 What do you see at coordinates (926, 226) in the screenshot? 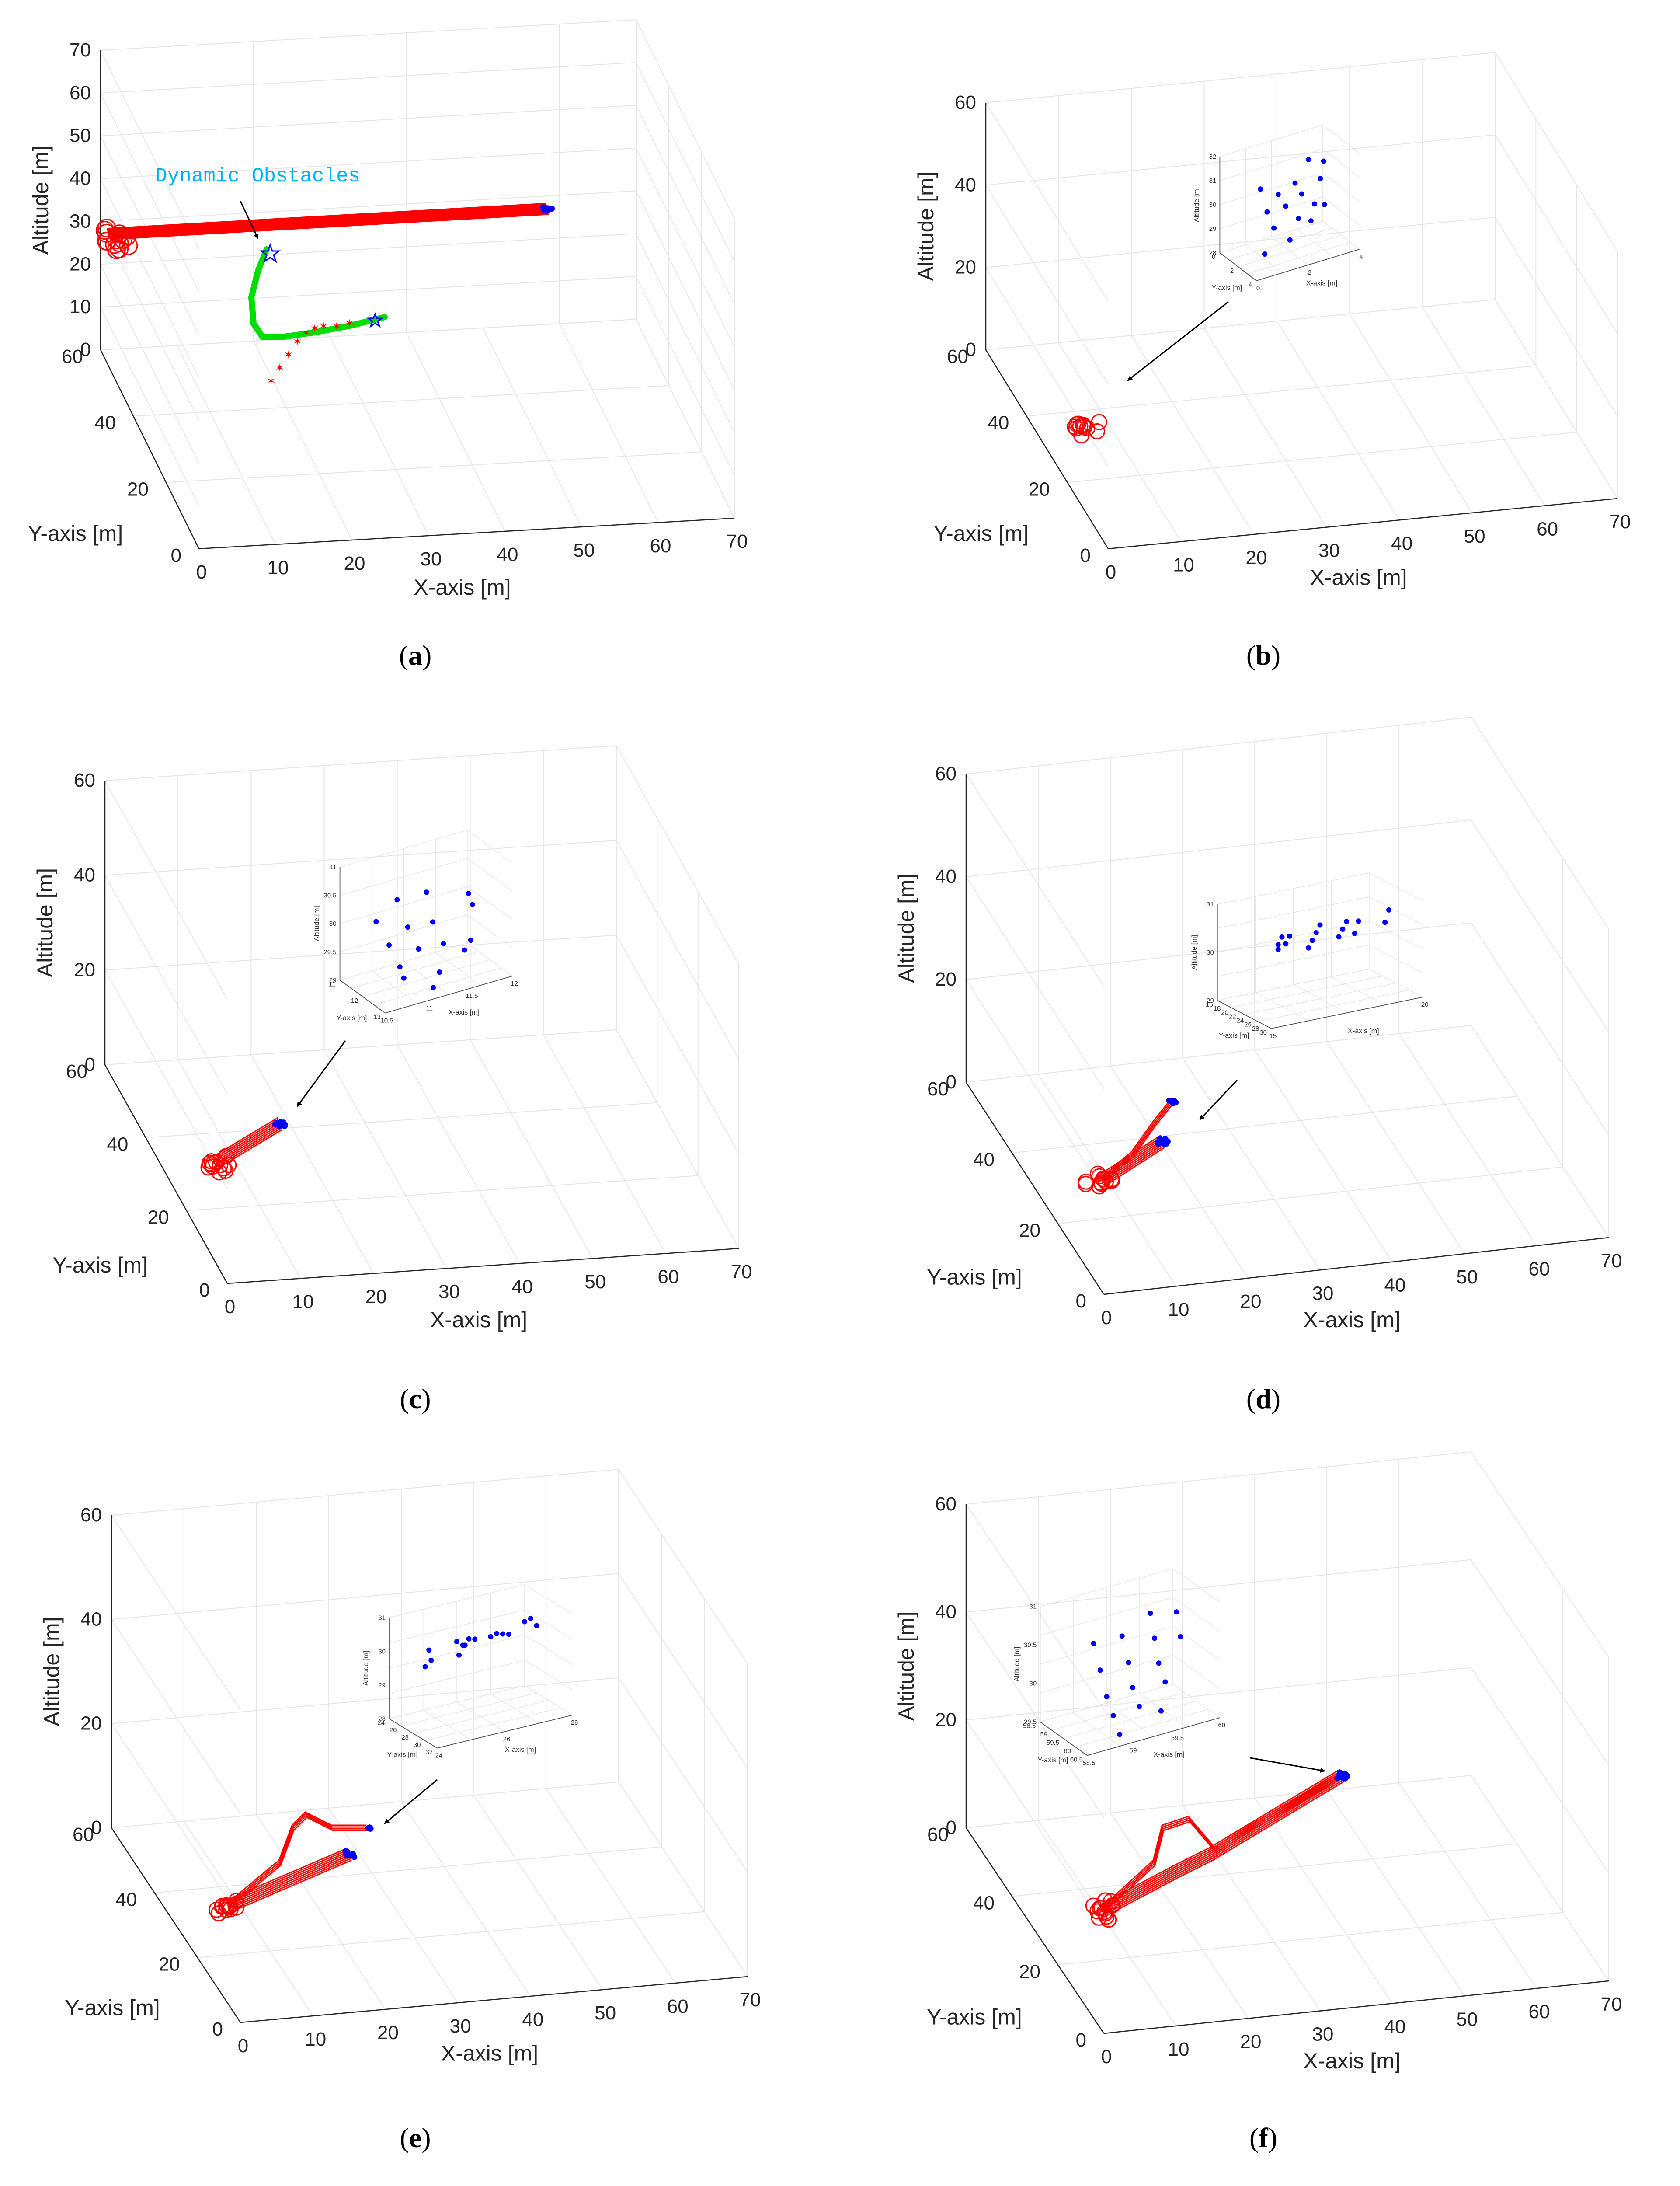
I see `z-axis-label: Altitude [m]` at bounding box center [926, 226].